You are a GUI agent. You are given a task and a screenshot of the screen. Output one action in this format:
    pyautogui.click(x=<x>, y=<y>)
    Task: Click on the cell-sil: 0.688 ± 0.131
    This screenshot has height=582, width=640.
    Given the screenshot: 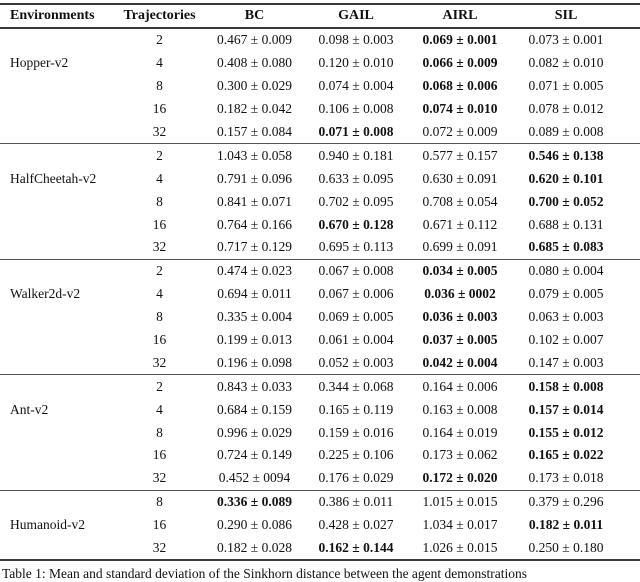 What is the action you would take?
    pyautogui.click(x=566, y=224)
    